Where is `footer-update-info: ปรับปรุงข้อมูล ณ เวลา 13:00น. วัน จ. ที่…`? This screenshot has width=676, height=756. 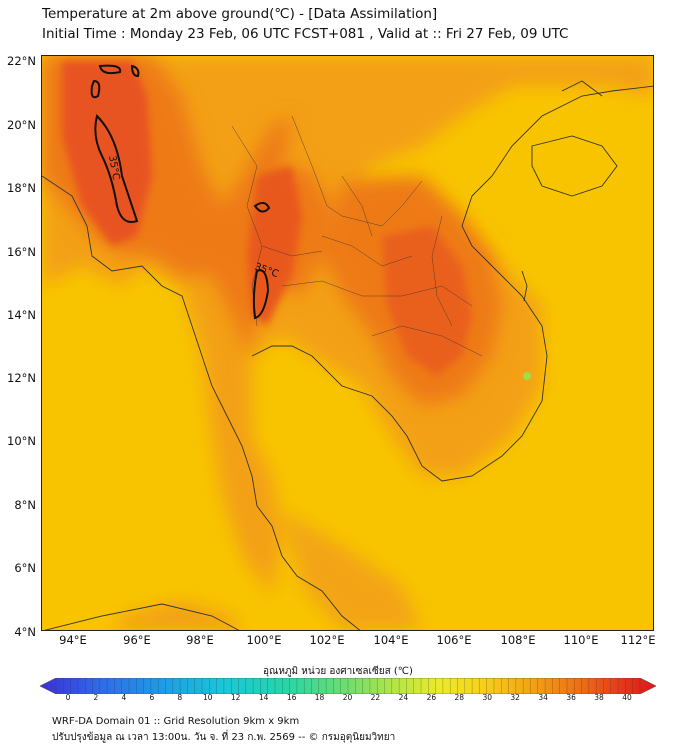
footer-update-info: ปรับปรุงข้อมูล ณ เวลา 13:00น. วัน จ. ที่… is located at coordinates (224, 737).